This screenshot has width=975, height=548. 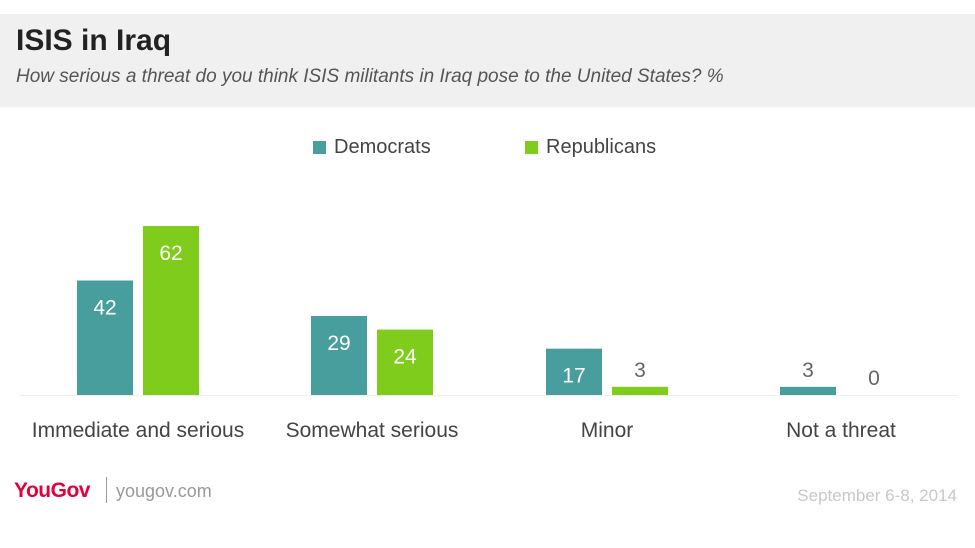 I want to click on category-label-minor: Minor, so click(x=607, y=430).